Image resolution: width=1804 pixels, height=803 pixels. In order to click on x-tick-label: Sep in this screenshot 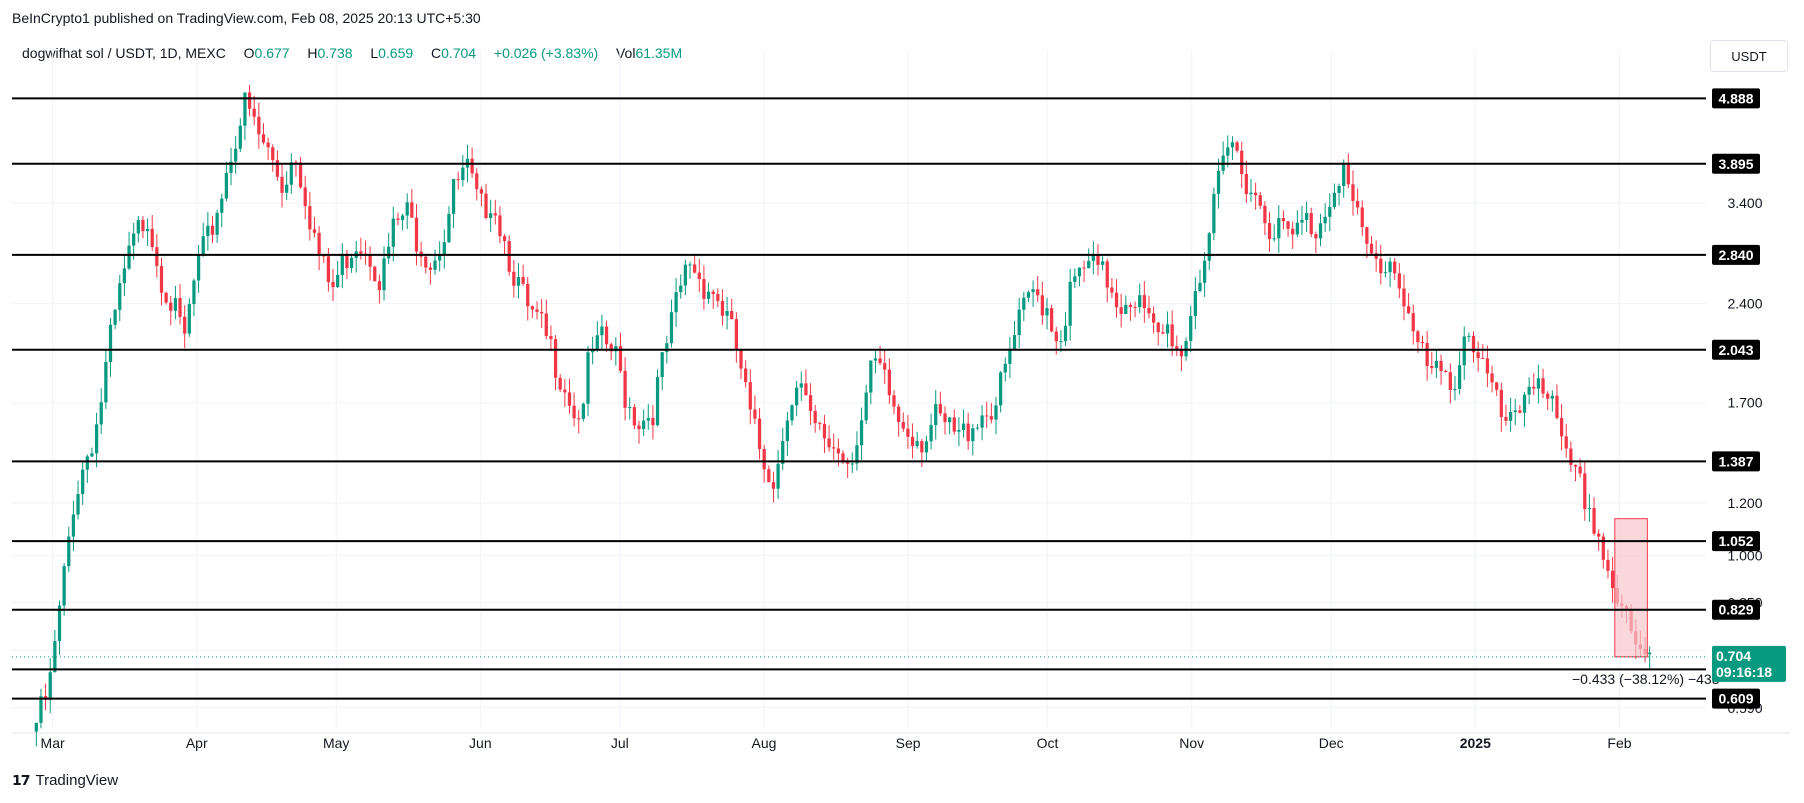, I will do `click(908, 743)`.